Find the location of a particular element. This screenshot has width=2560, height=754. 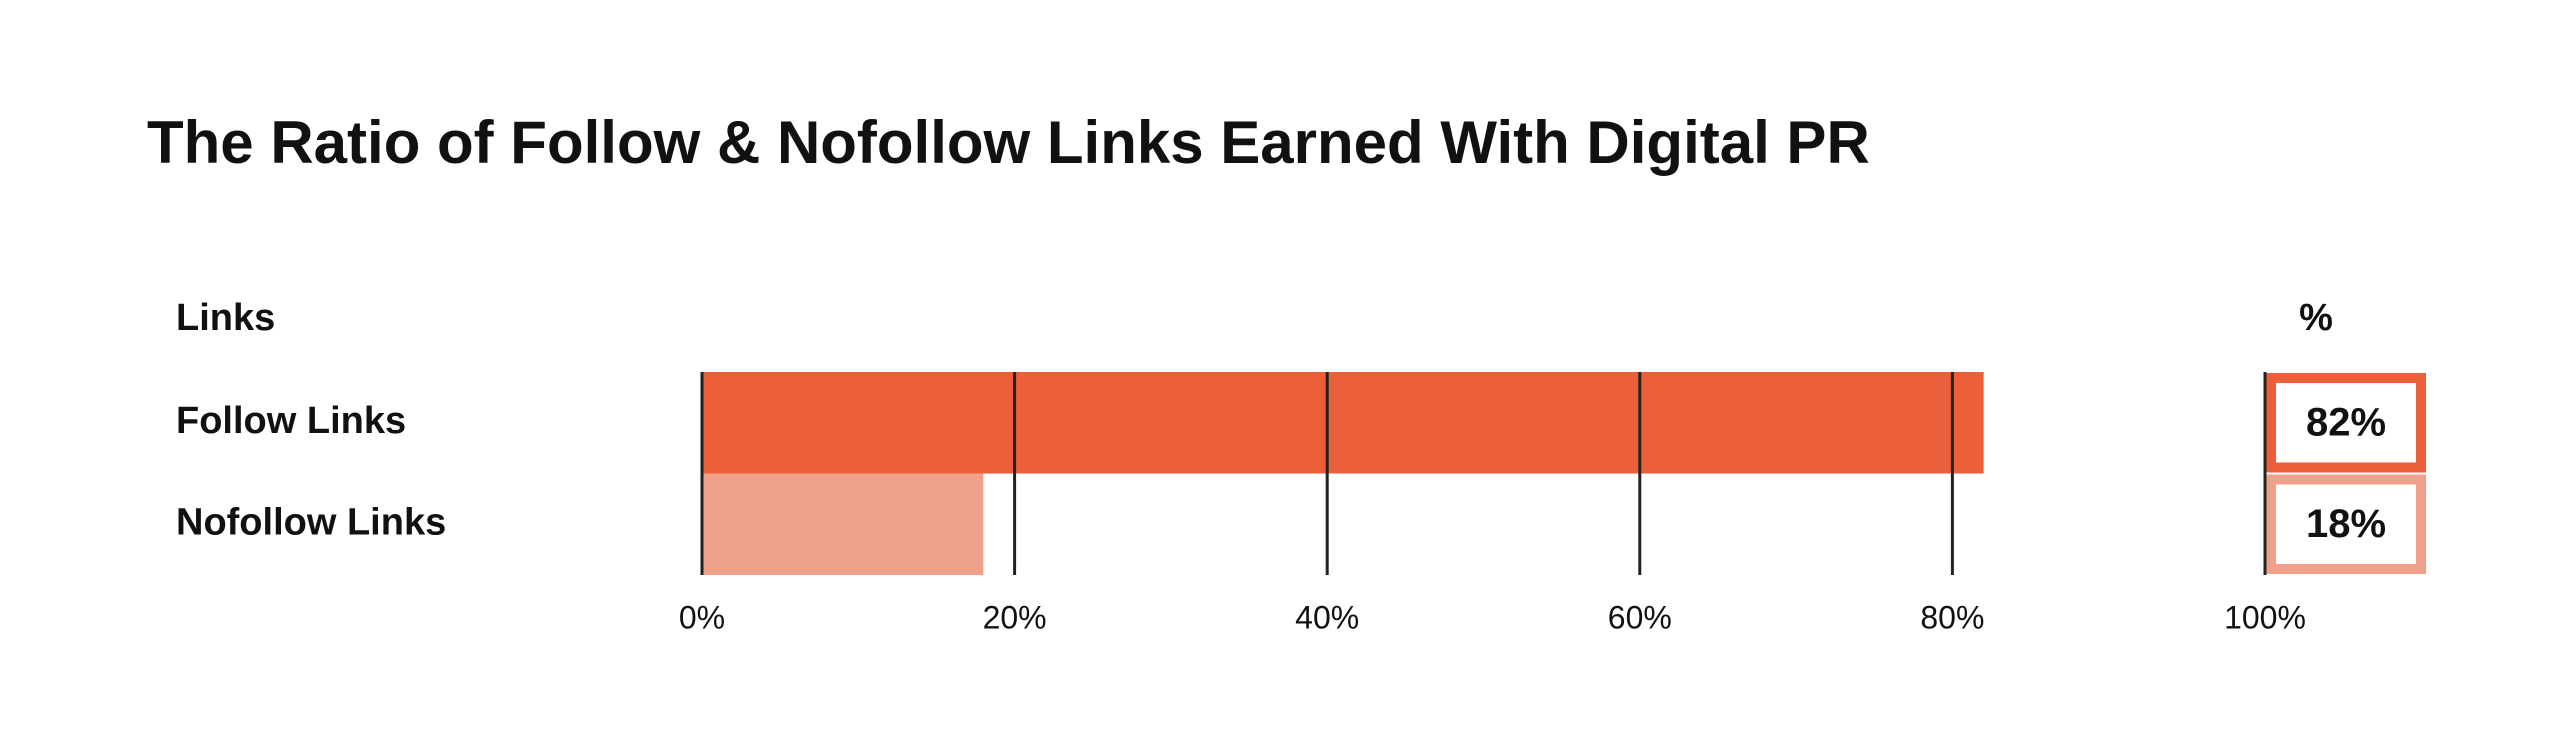

category-label: Nofollow Links is located at coordinates (311, 522).